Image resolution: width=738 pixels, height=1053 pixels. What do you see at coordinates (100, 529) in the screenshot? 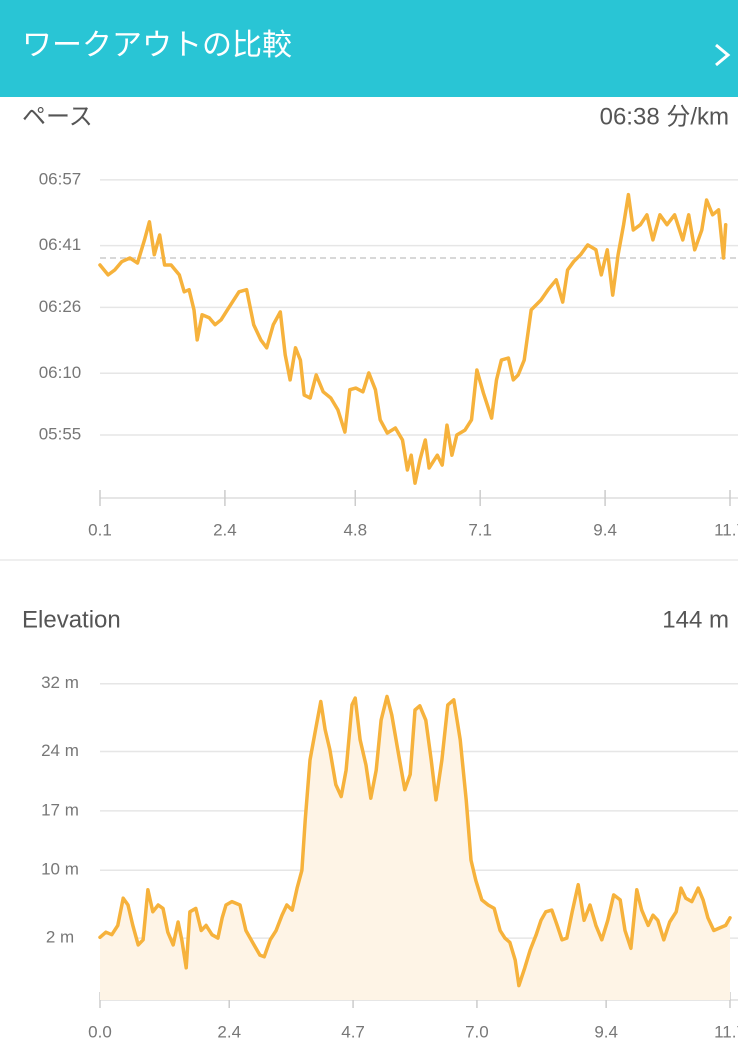
I see `x-tick-label: 0.1` at bounding box center [100, 529].